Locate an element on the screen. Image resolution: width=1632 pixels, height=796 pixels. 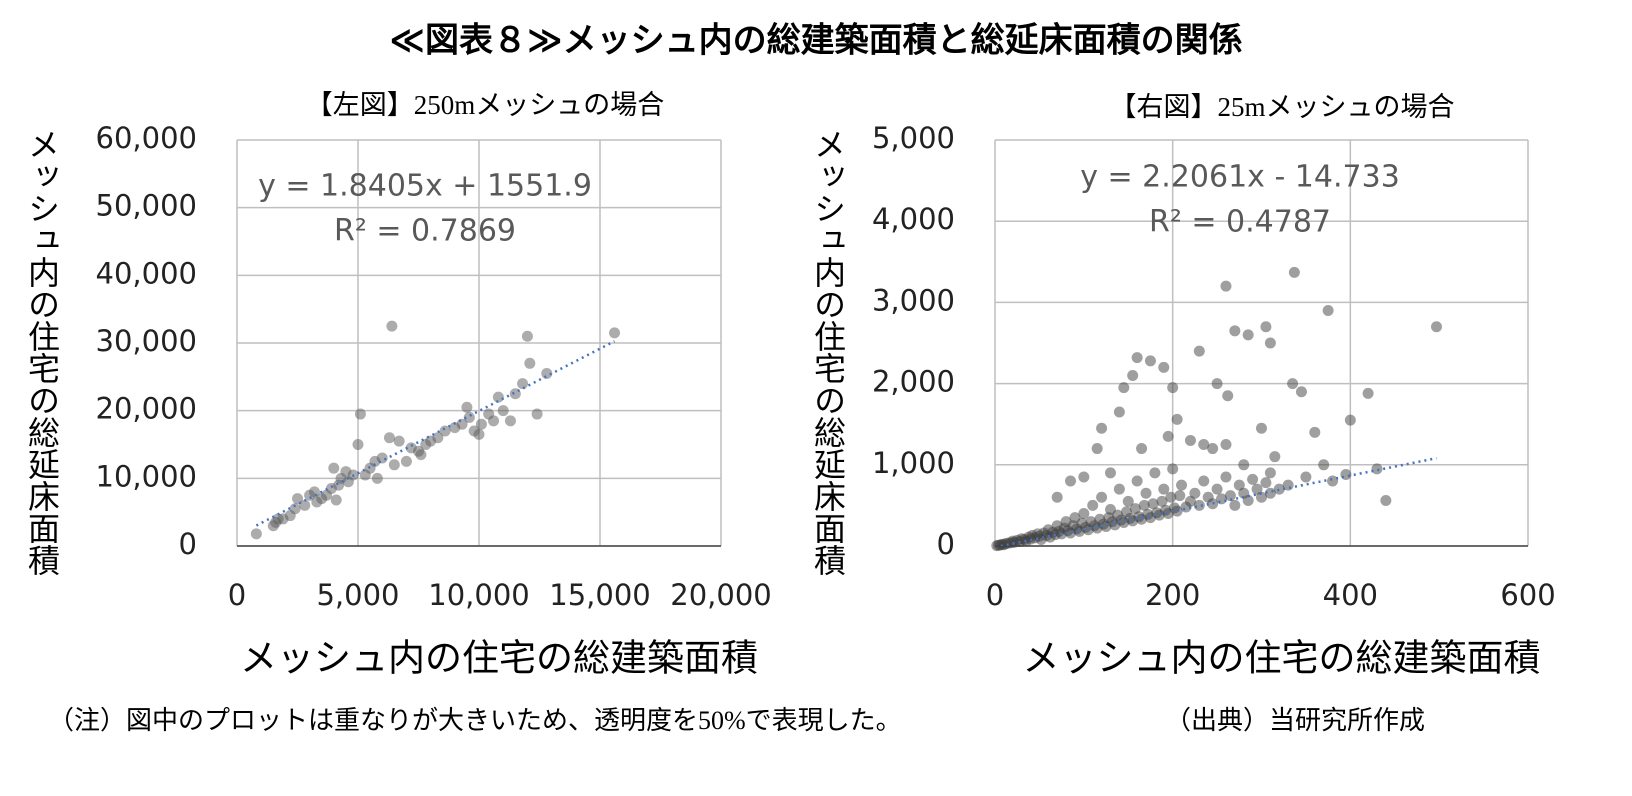
x-tick-label: 400 is located at coordinates (1350, 595).